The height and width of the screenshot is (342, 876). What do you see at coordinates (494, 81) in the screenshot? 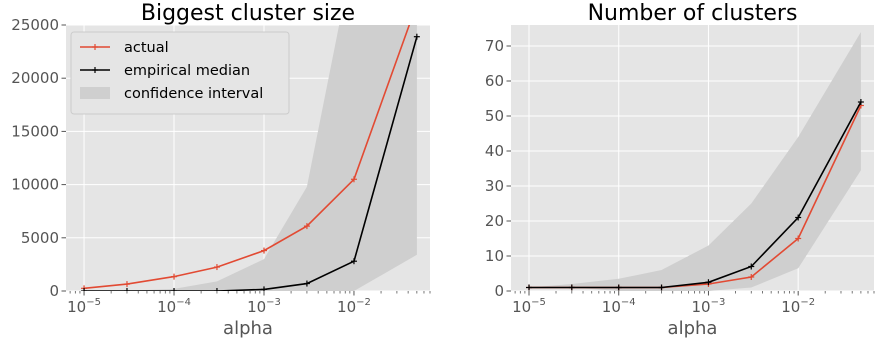
I see `y-tick-label: 60` at bounding box center [494, 81].